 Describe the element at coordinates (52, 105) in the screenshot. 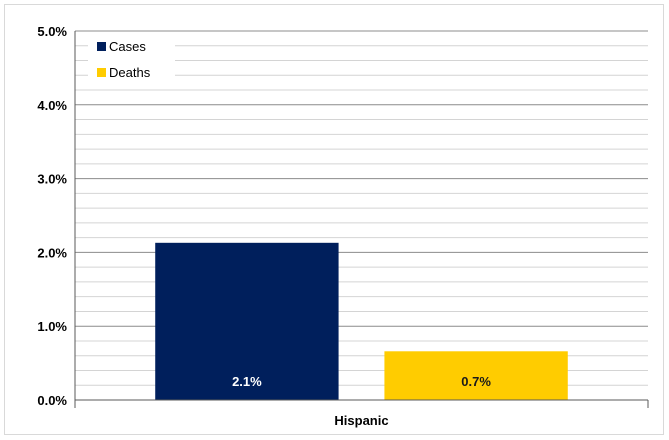

I see `y-tick-label: 4.0%` at that location.